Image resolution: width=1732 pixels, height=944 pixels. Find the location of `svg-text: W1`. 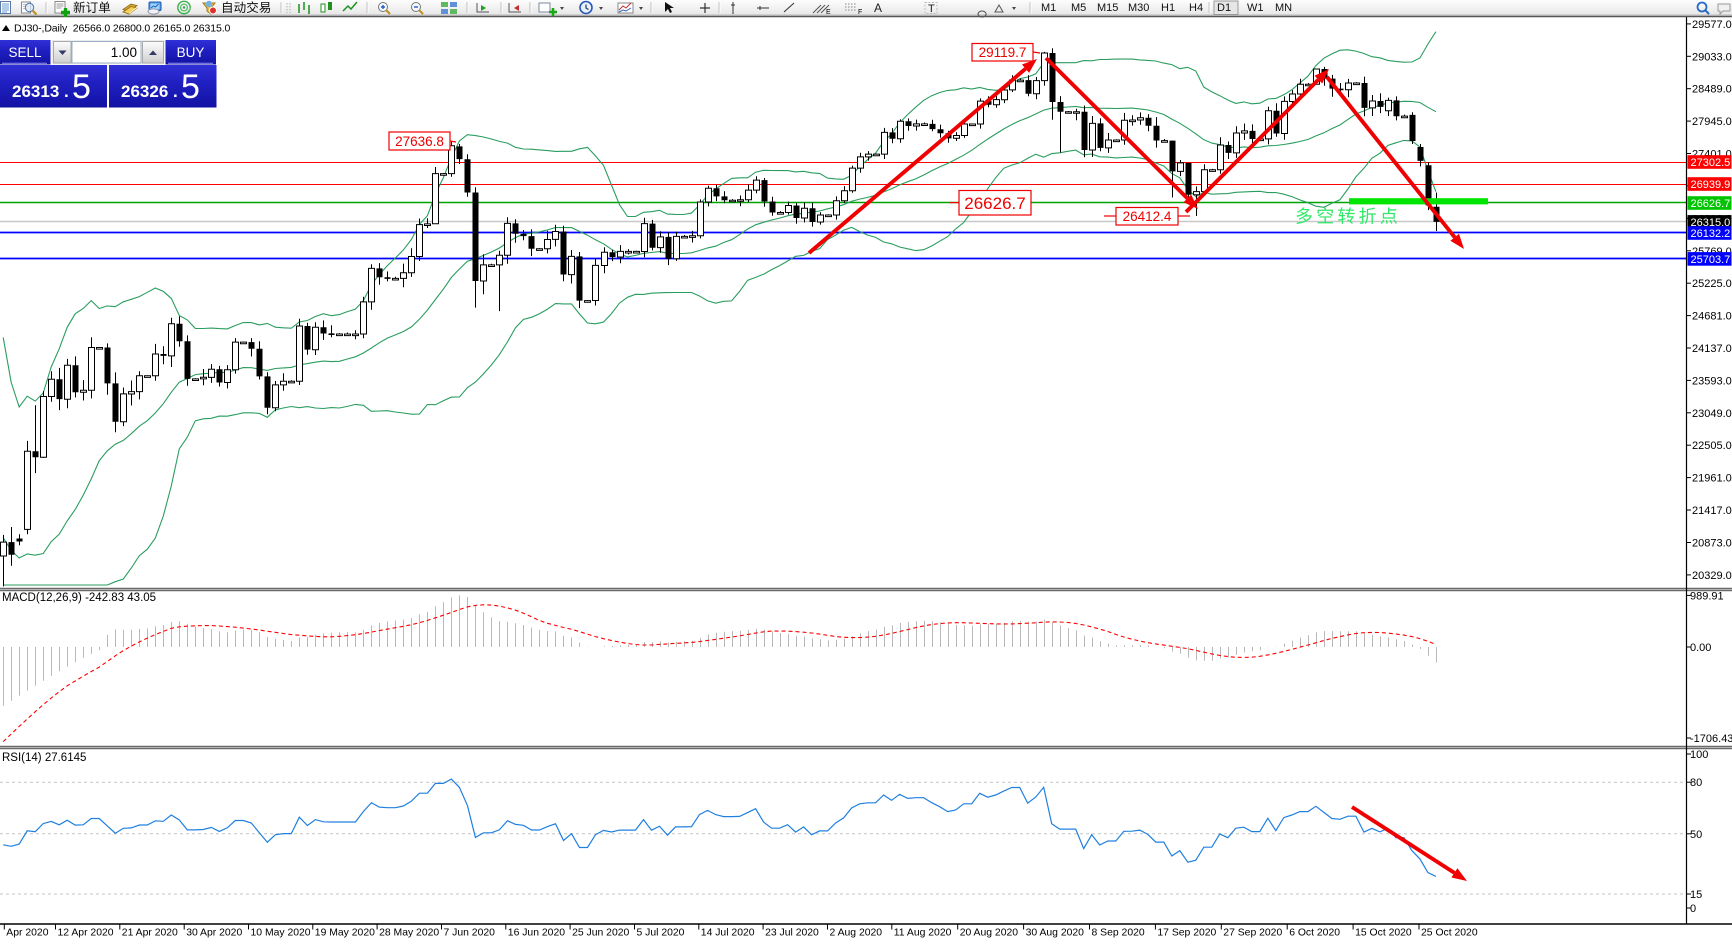

svg-text: W1 is located at coordinates (1255, 8).